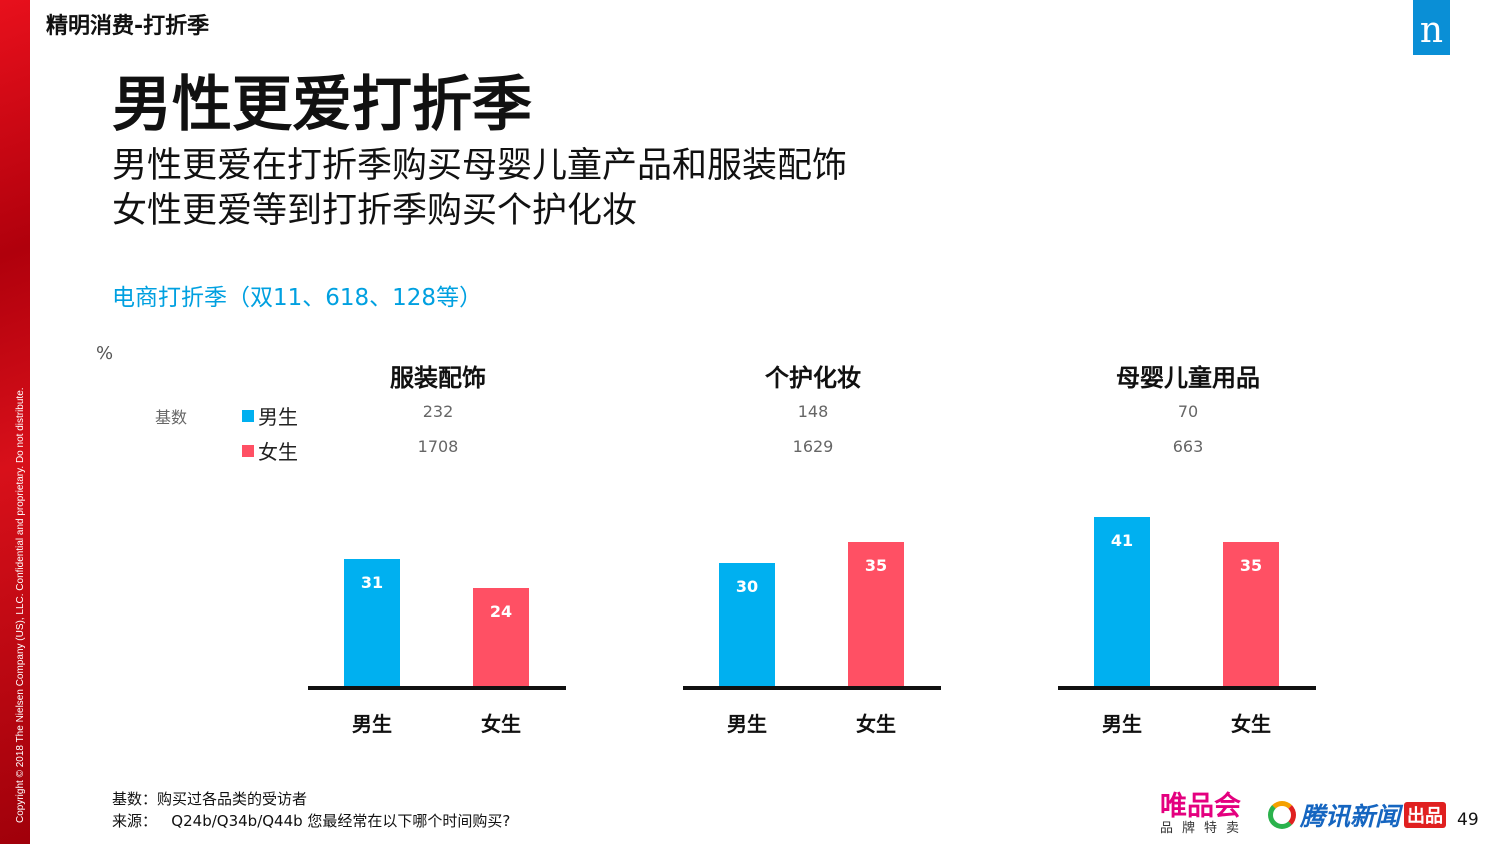 The width and height of the screenshot is (1500, 844). I want to click on legend-female: 女生, so click(270, 450).